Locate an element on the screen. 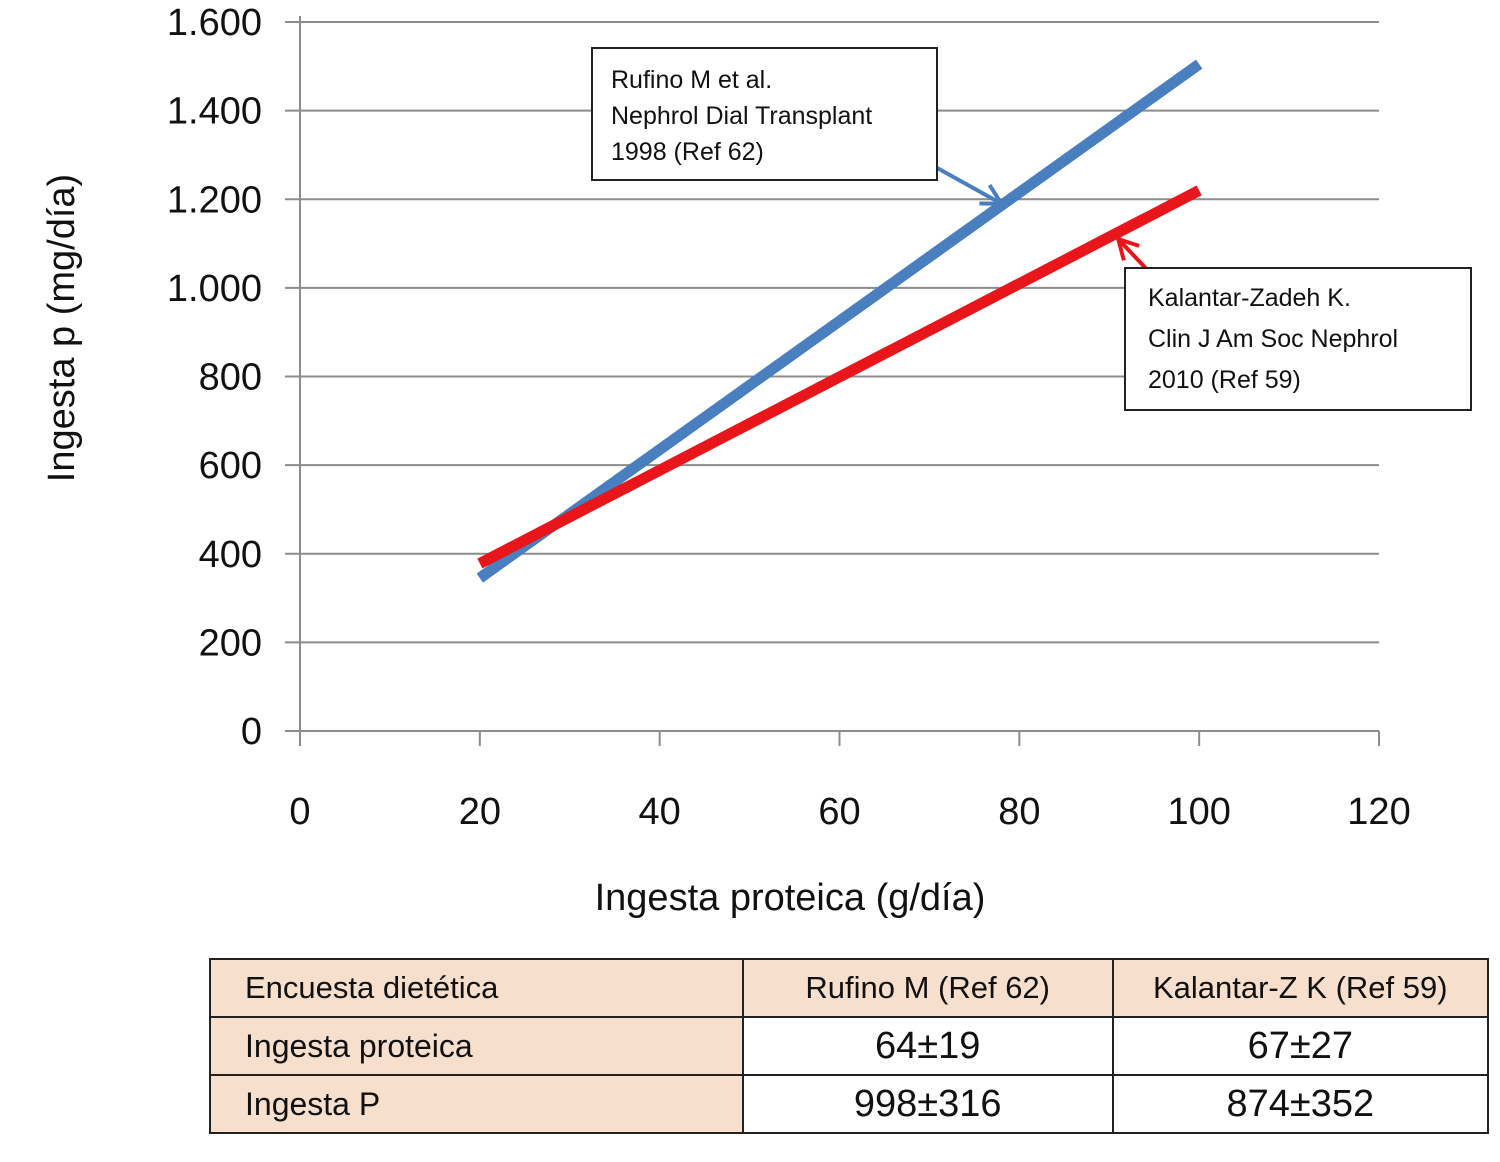 This screenshot has height=1162, width=1500. x-tick-label: 120 is located at coordinates (1378, 812).